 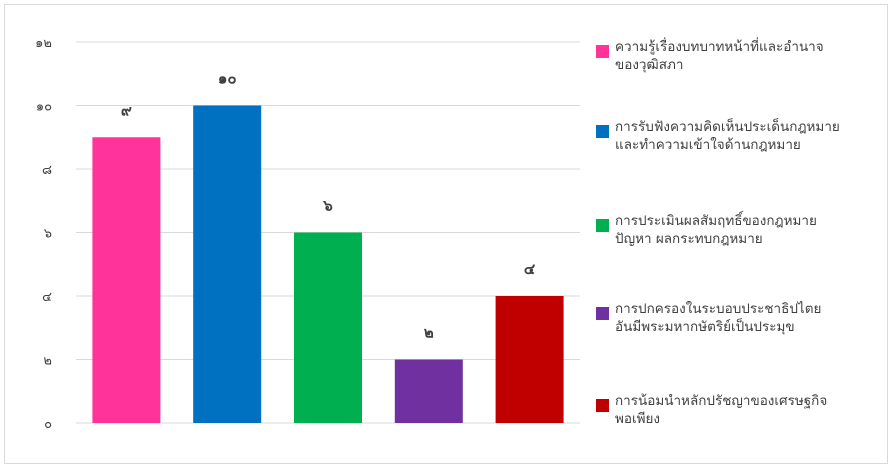 I want to click on data-label: ๖, so click(x=327, y=206).